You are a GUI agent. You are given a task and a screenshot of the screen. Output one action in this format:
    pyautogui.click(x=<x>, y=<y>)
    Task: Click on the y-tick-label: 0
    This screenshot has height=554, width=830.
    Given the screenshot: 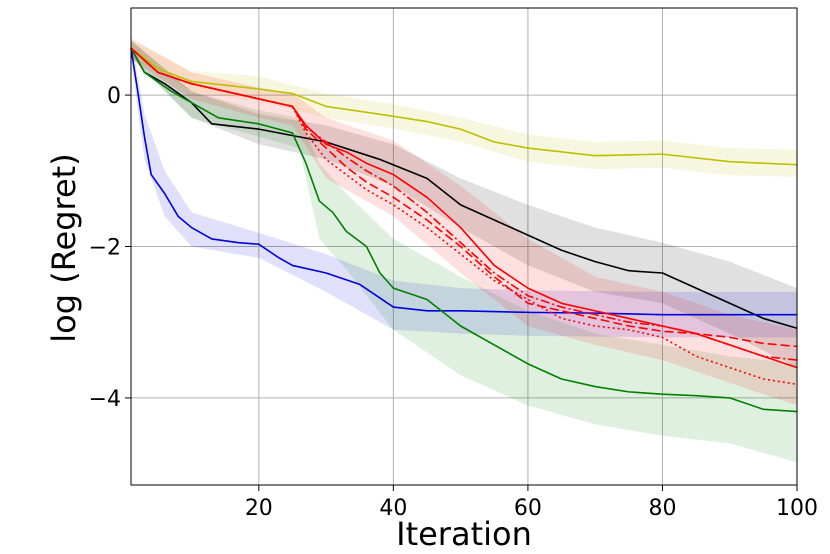 What is the action you would take?
    pyautogui.click(x=114, y=96)
    